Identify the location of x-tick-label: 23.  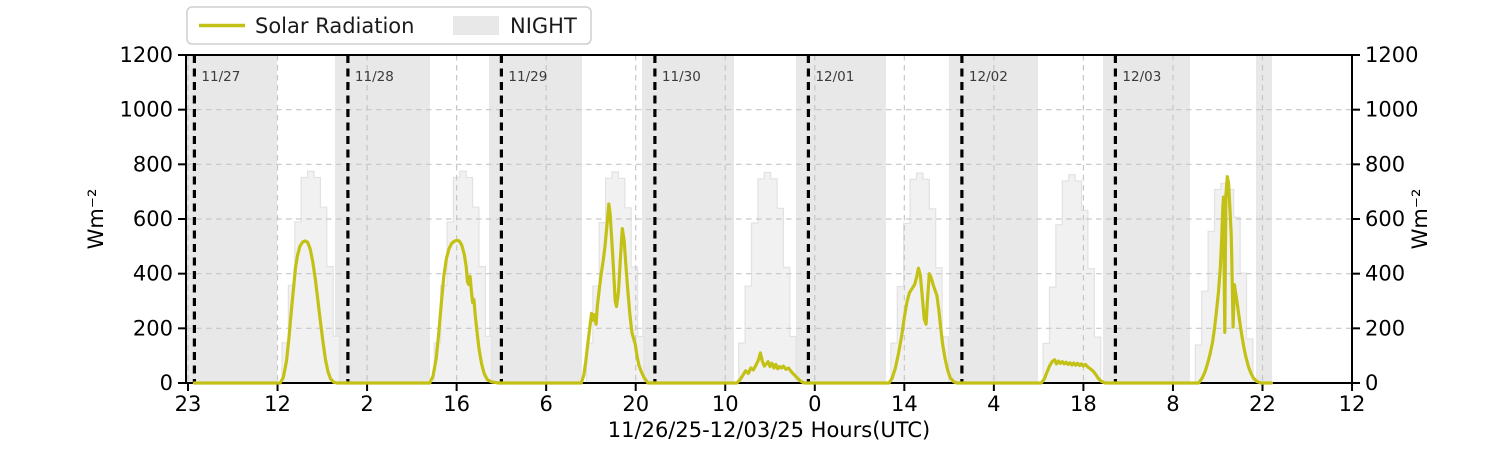
(188, 404).